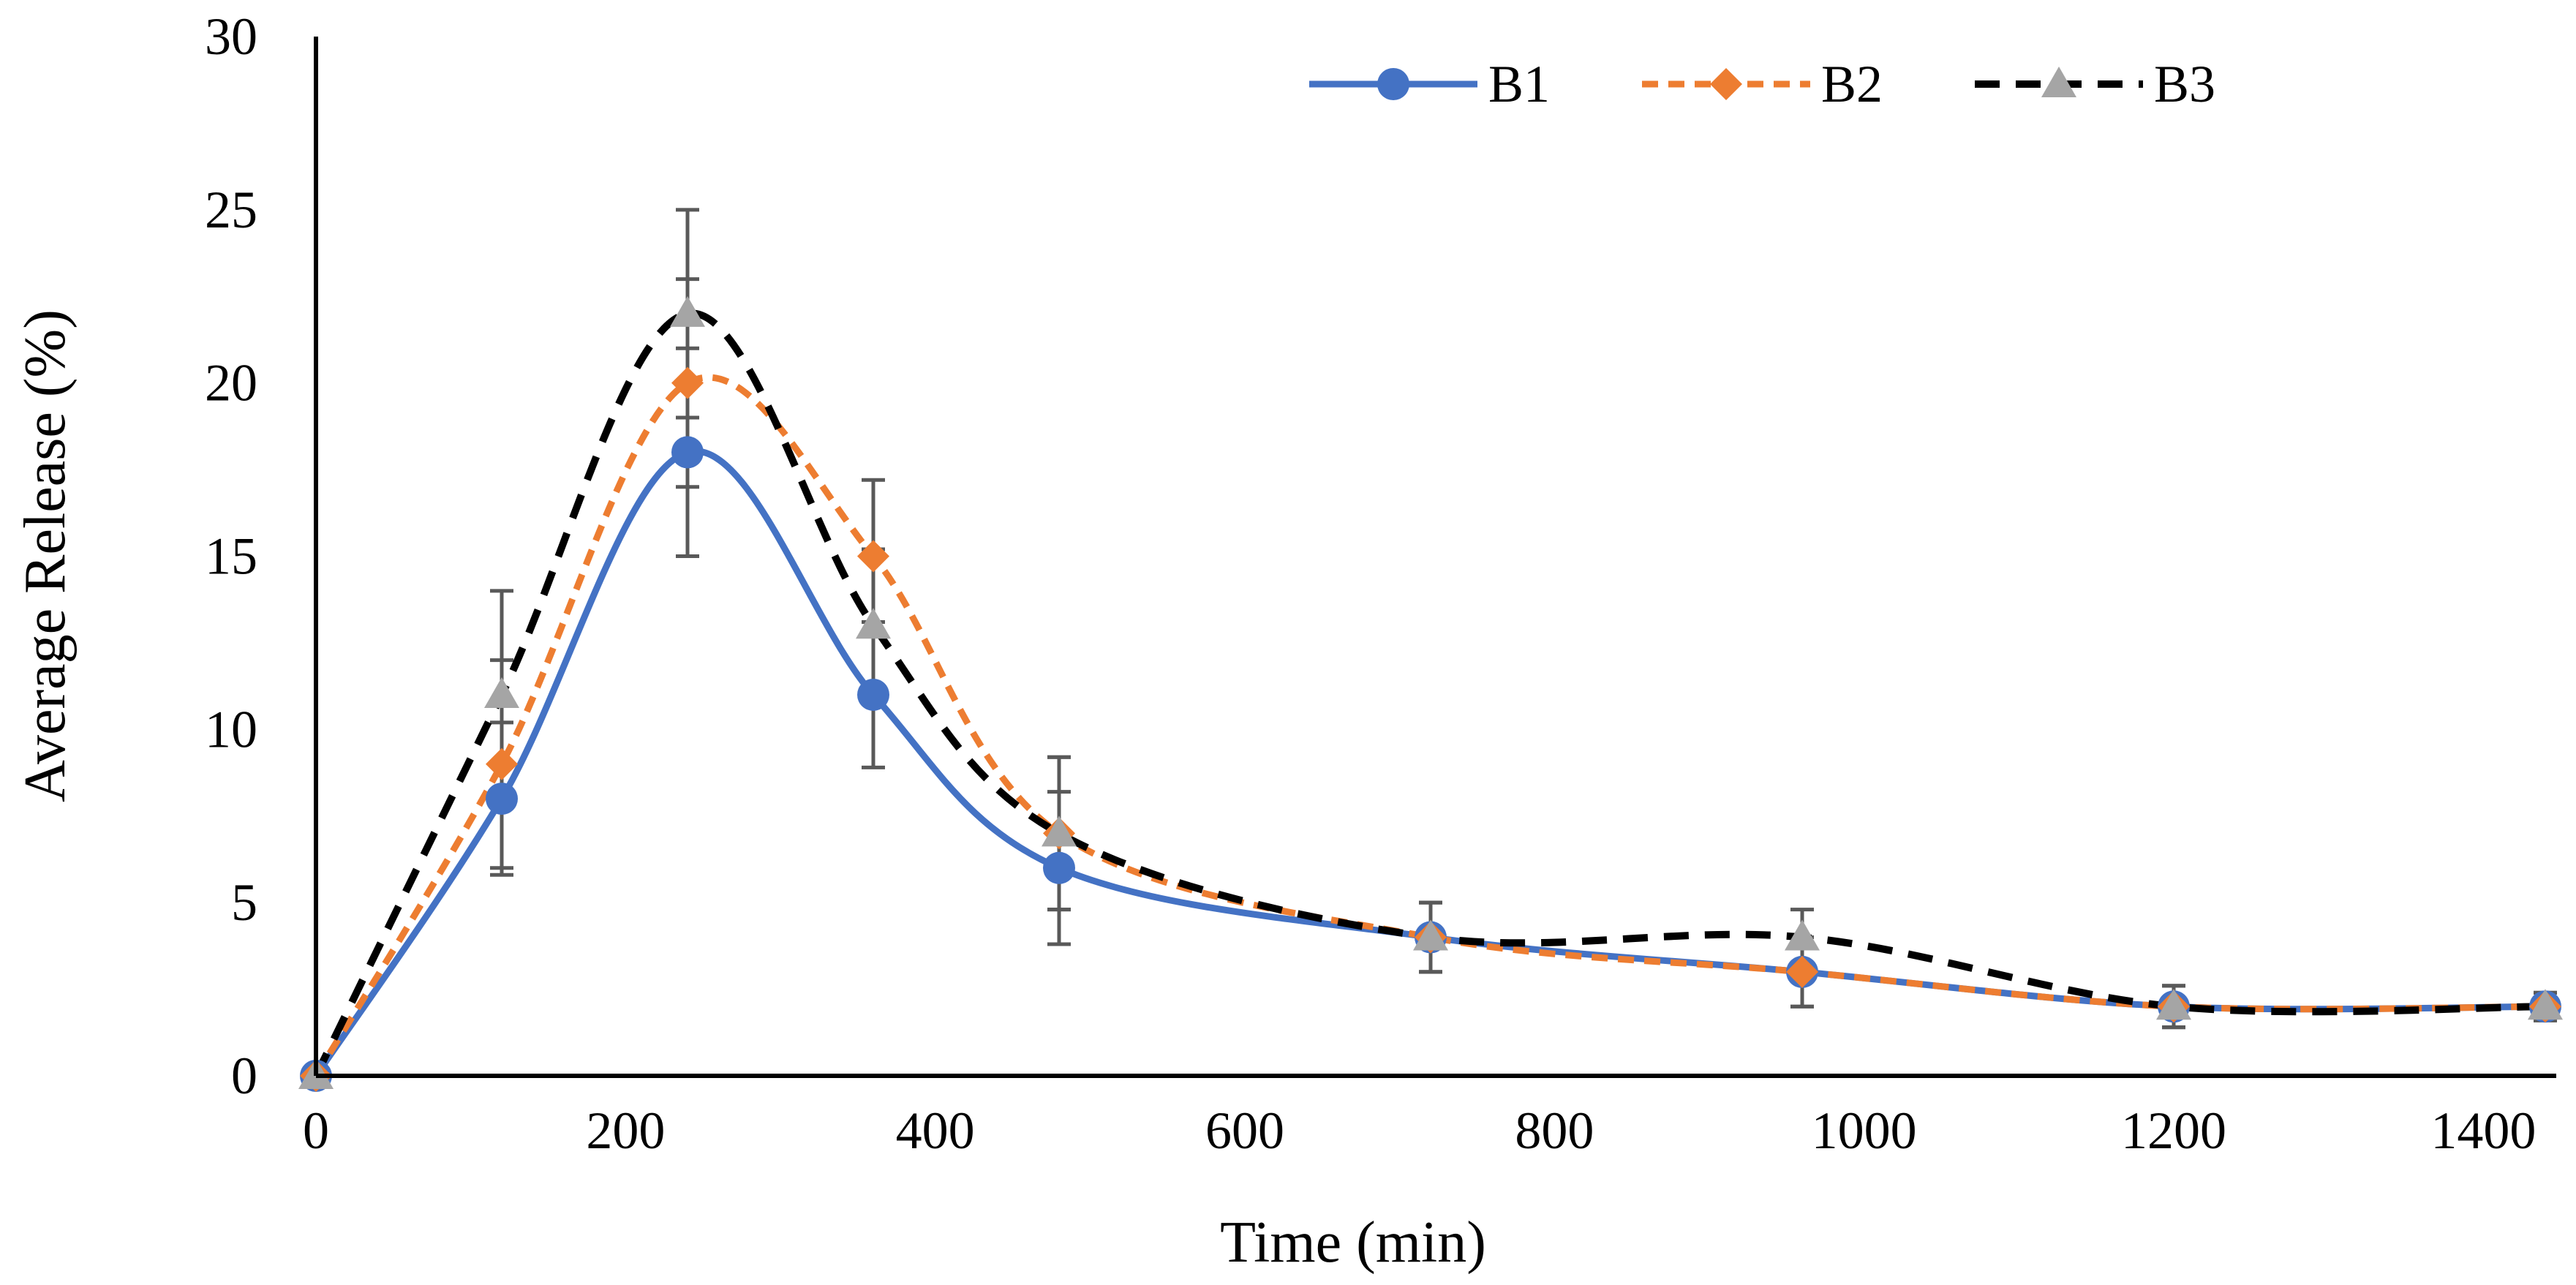  I want to click on x-tick-label: 0, so click(316, 1130).